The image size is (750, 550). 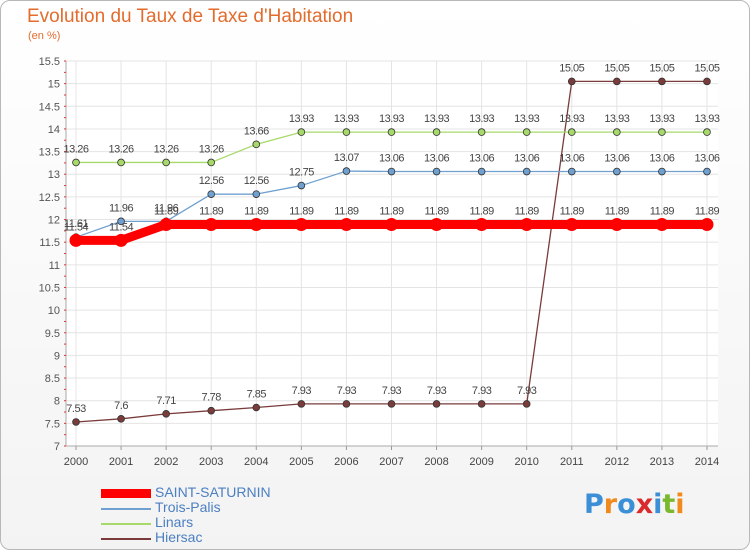 I want to click on x-tick-label: 2009, so click(x=481, y=462).